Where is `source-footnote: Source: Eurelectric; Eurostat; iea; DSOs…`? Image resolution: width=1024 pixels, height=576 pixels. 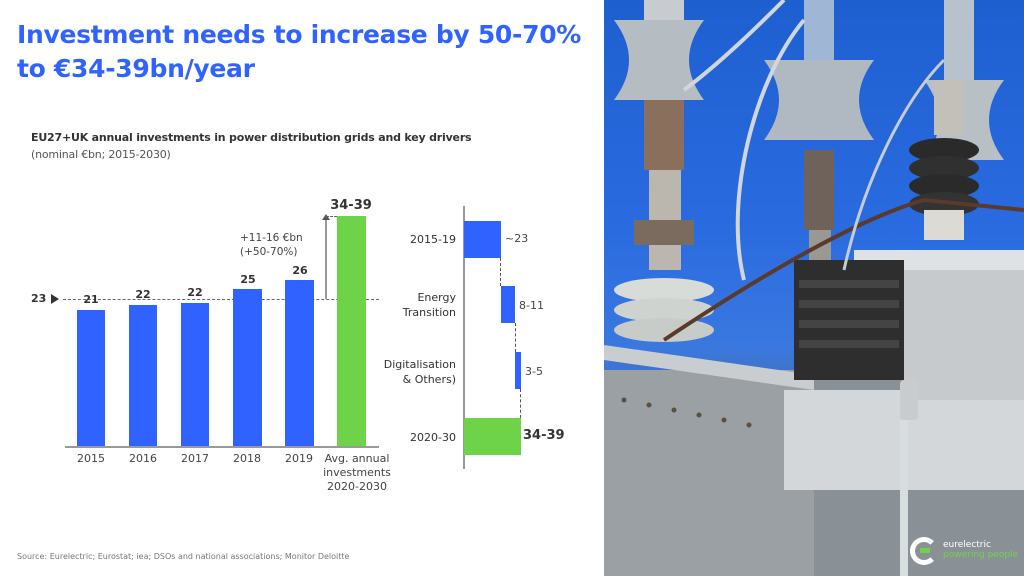
source-footnote: Source: Eurelectric; Eurostat; iea; DSOs… is located at coordinates (183, 556).